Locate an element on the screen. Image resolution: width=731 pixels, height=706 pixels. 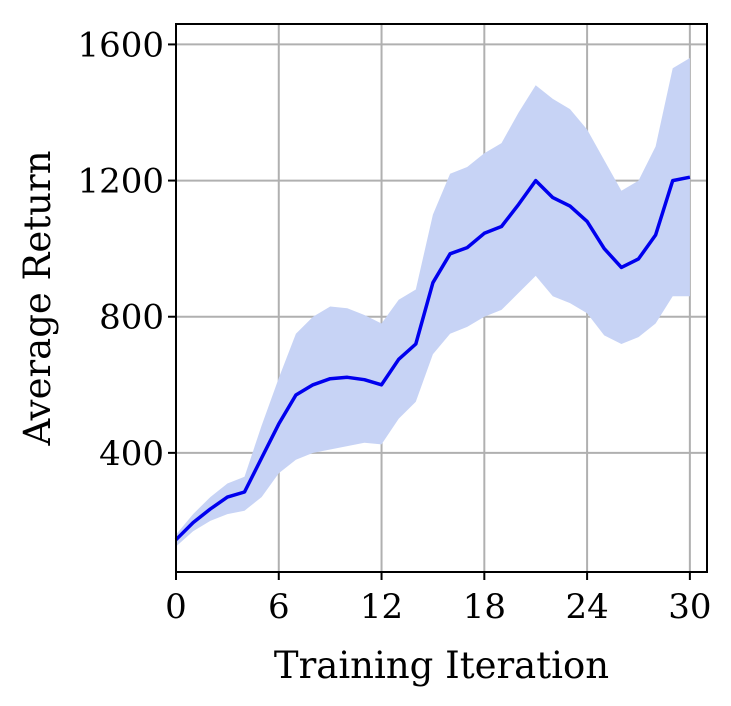
x-tick-label: 24 is located at coordinates (586, 607).